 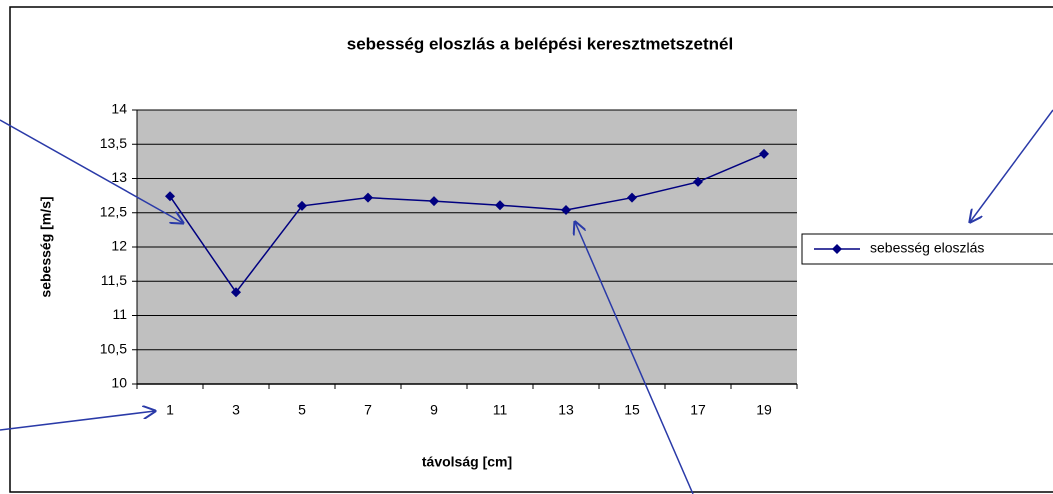 What do you see at coordinates (467, 462) in the screenshot?
I see `x-axis-label: távolság [cm]` at bounding box center [467, 462].